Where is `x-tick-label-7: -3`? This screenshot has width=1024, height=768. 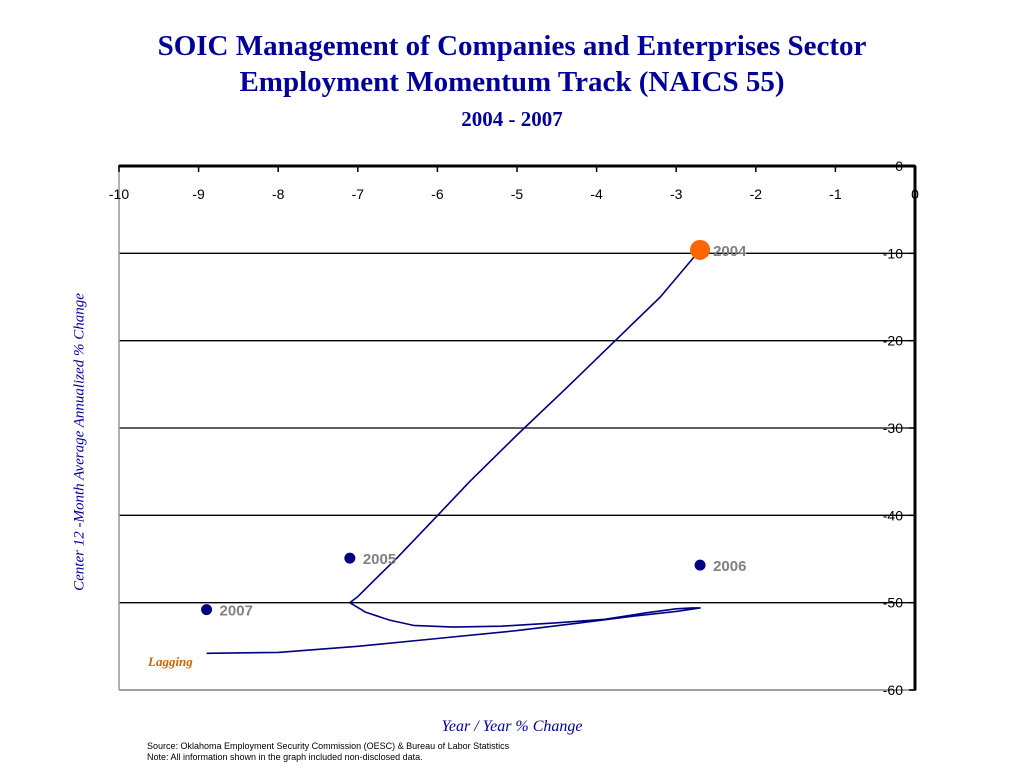
x-tick-label-7: -3 is located at coordinates (676, 194).